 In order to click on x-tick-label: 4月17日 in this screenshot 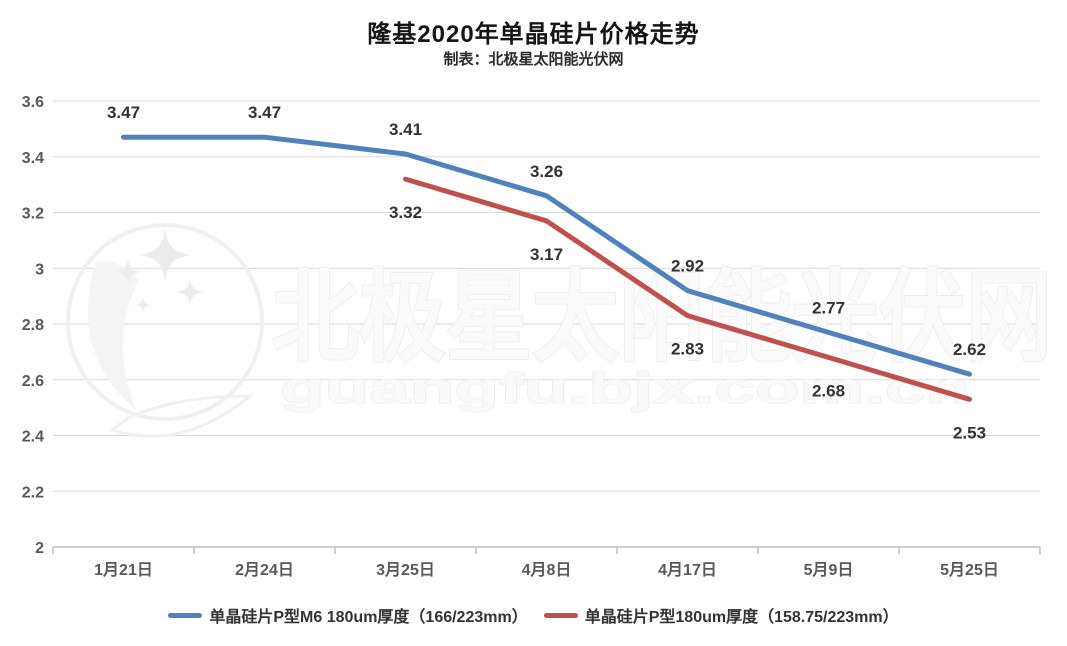, I will do `click(687, 570)`.